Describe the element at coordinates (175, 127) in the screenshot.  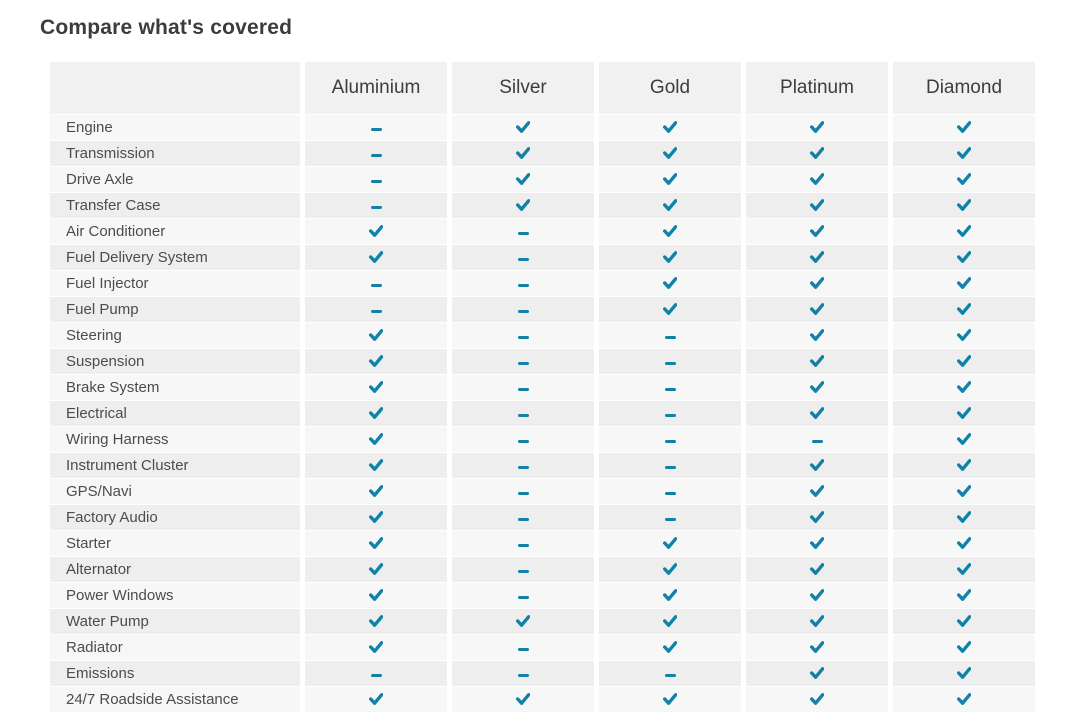
I see `feature-label: Engine` at that location.